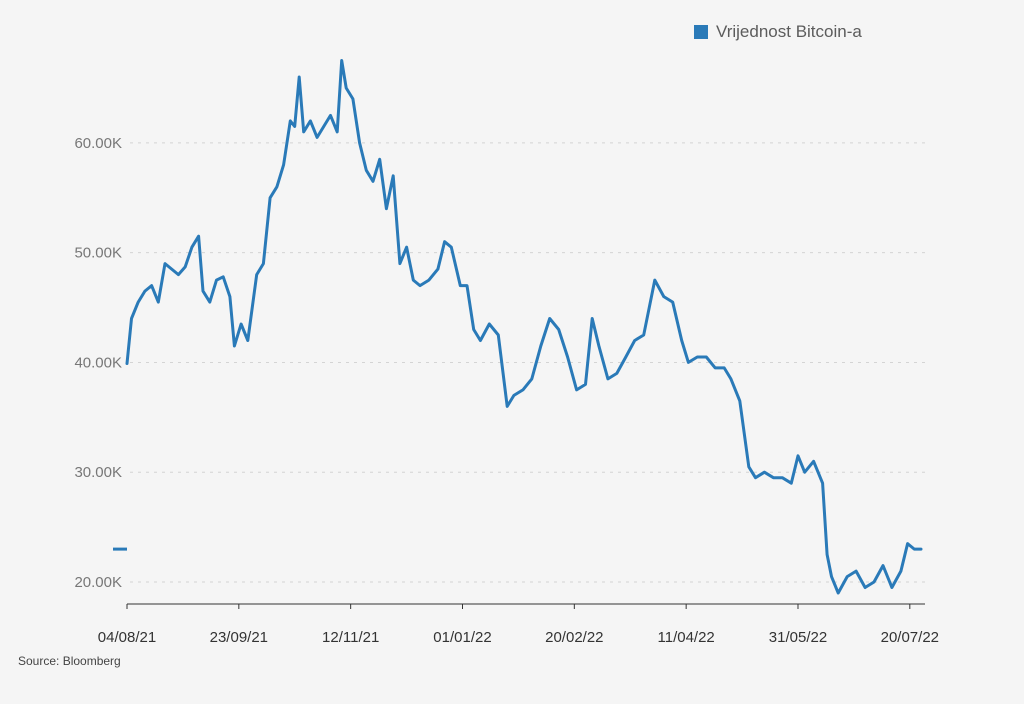 The height and width of the screenshot is (704, 1024). What do you see at coordinates (69, 661) in the screenshot?
I see `source-note: Source: Bloomberg` at bounding box center [69, 661].